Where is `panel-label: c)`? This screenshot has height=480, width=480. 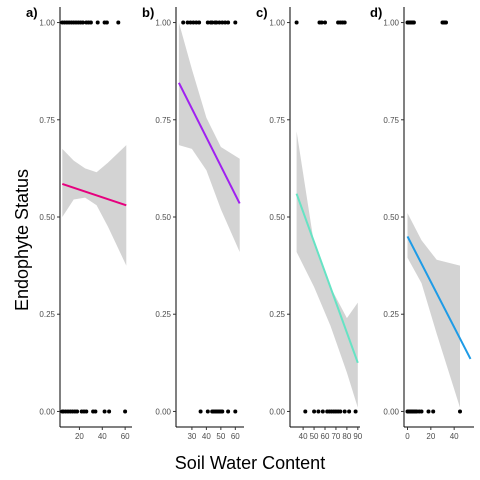
panel-label: c) is located at coordinates (262, 12).